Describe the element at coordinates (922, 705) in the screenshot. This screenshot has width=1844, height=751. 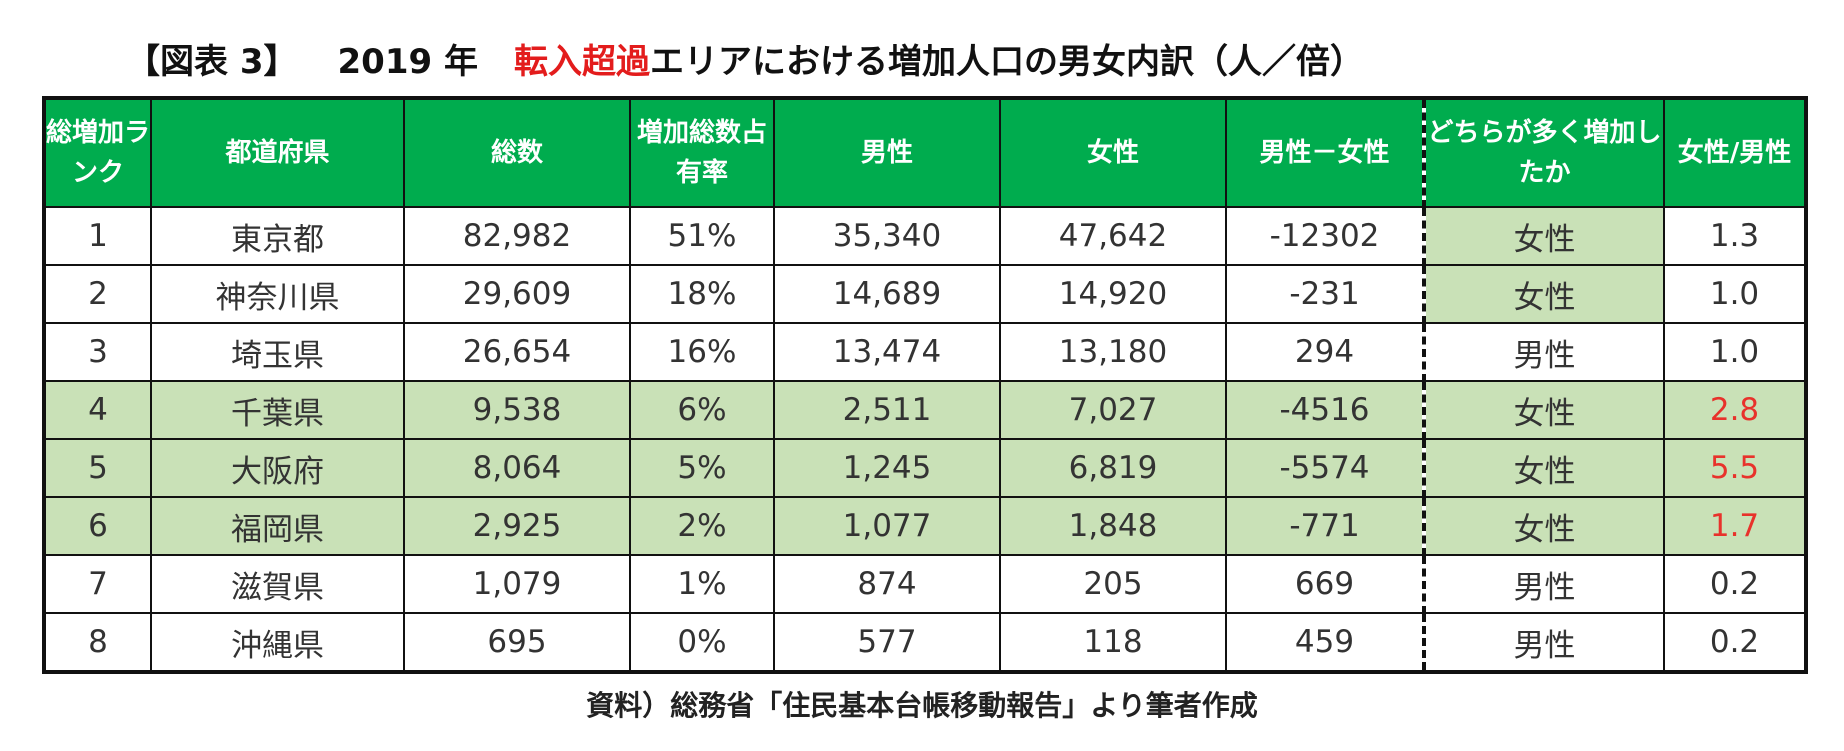
I see `source-note: 資料）総務省「住民基本台帳移動報告」より筆者作成` at that location.